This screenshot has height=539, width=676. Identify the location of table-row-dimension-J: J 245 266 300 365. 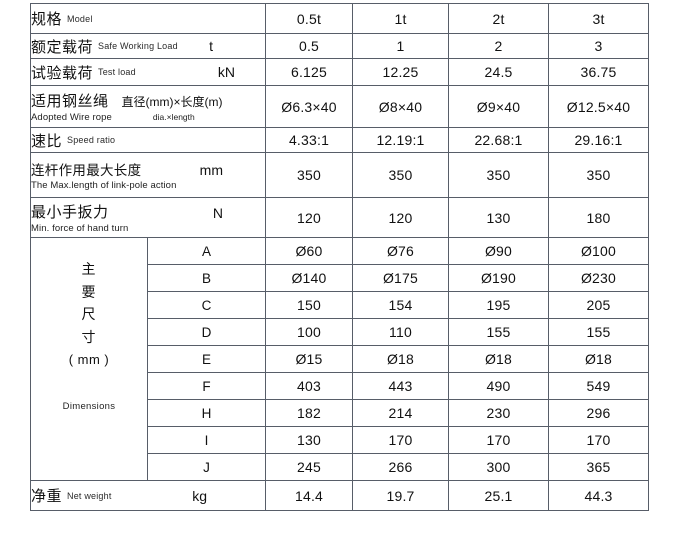
(340, 467).